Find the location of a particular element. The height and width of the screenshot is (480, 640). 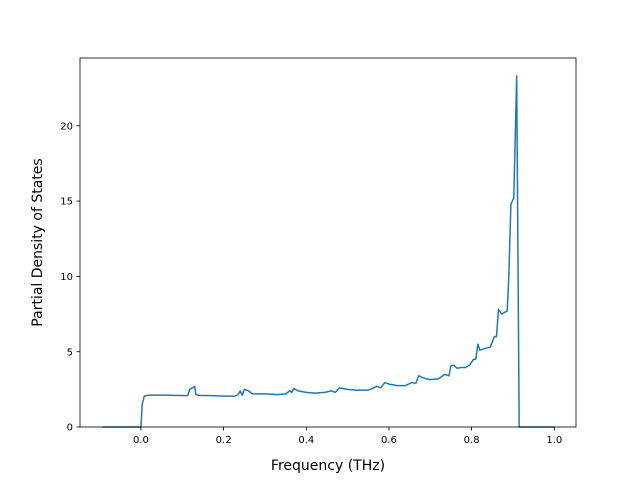

y-tick-label: 10 is located at coordinates (66, 277).